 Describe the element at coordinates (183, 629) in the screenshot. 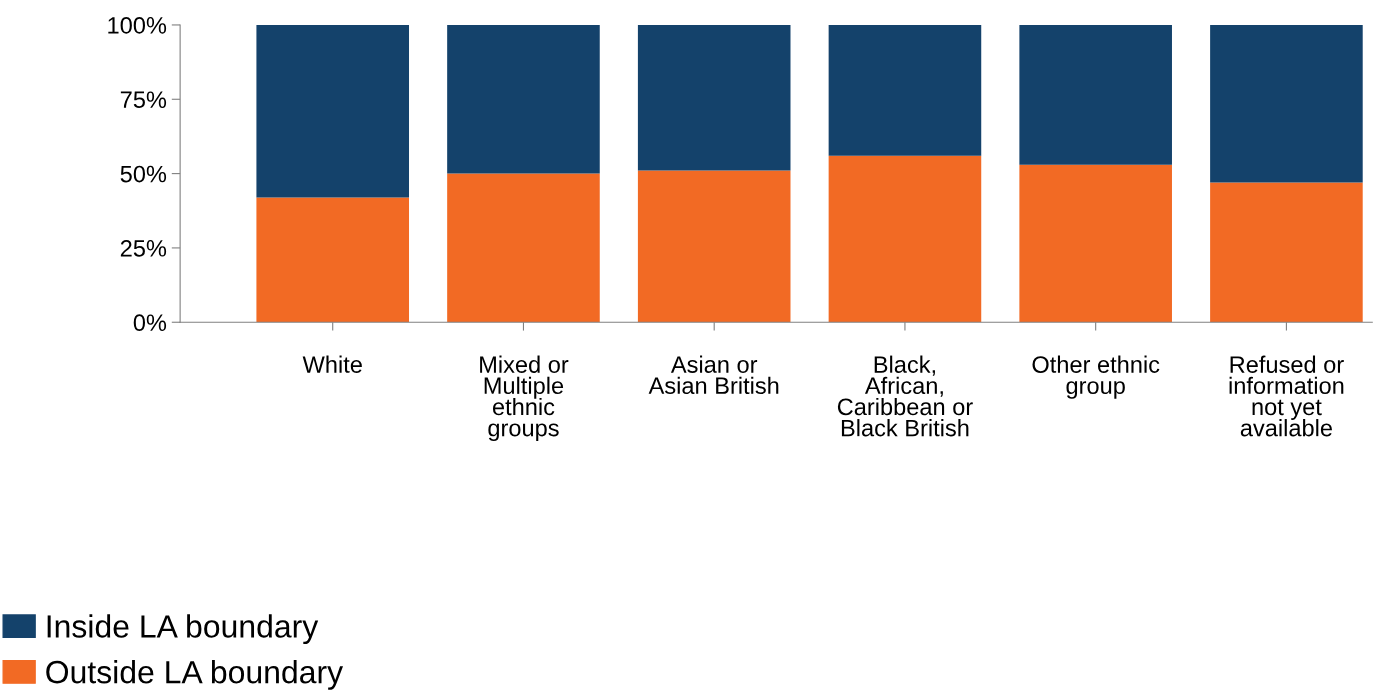

I see `legend-label: Inside LA boundary` at that location.